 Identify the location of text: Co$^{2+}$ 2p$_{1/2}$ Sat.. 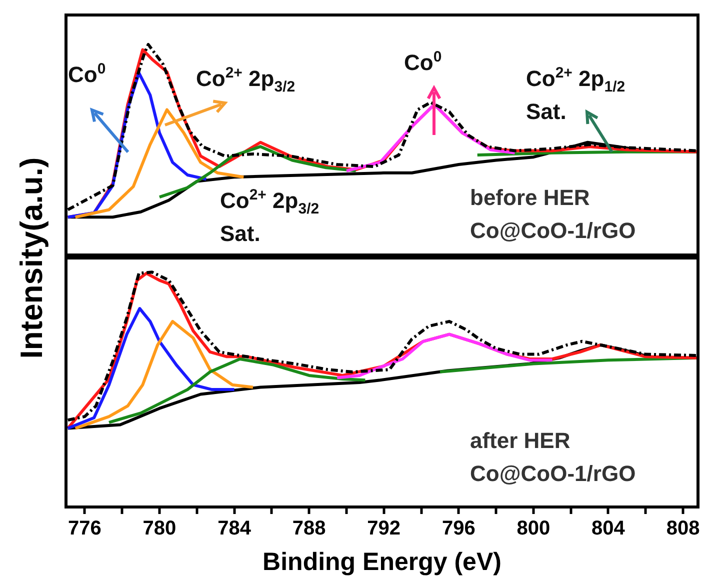
(576, 94).